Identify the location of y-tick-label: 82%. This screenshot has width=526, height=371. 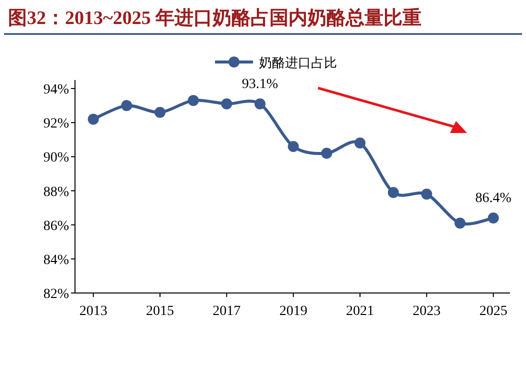
(56, 294).